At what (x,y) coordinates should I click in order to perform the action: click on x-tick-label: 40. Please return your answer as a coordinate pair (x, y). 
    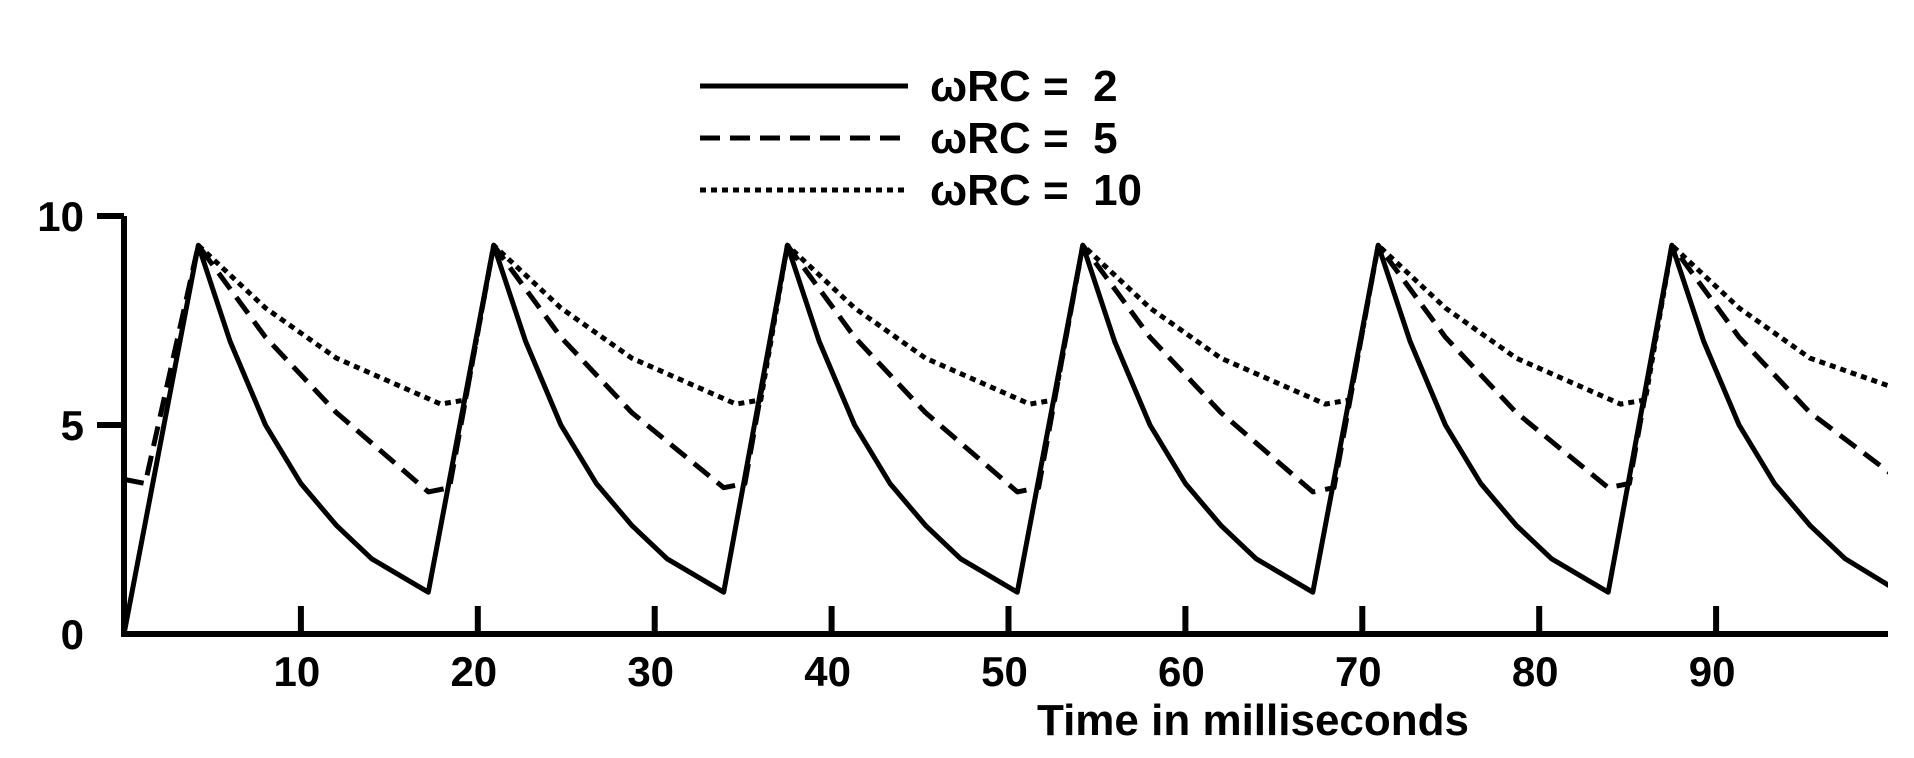
    Looking at the image, I should click on (827, 671).